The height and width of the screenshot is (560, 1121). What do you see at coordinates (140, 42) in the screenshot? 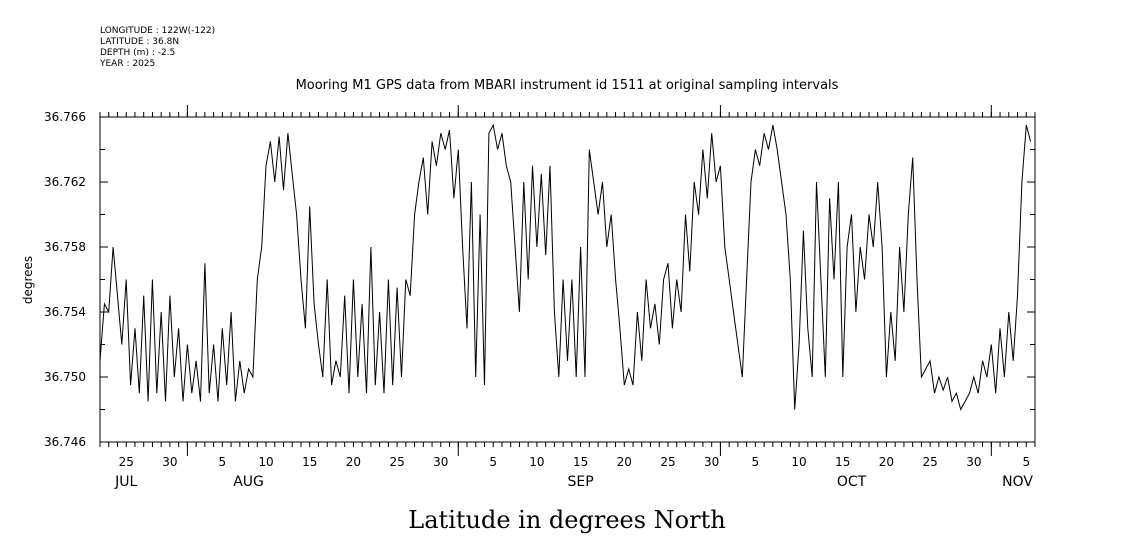
I see `latitude-label: LATITUDE : 36.8N` at bounding box center [140, 42].